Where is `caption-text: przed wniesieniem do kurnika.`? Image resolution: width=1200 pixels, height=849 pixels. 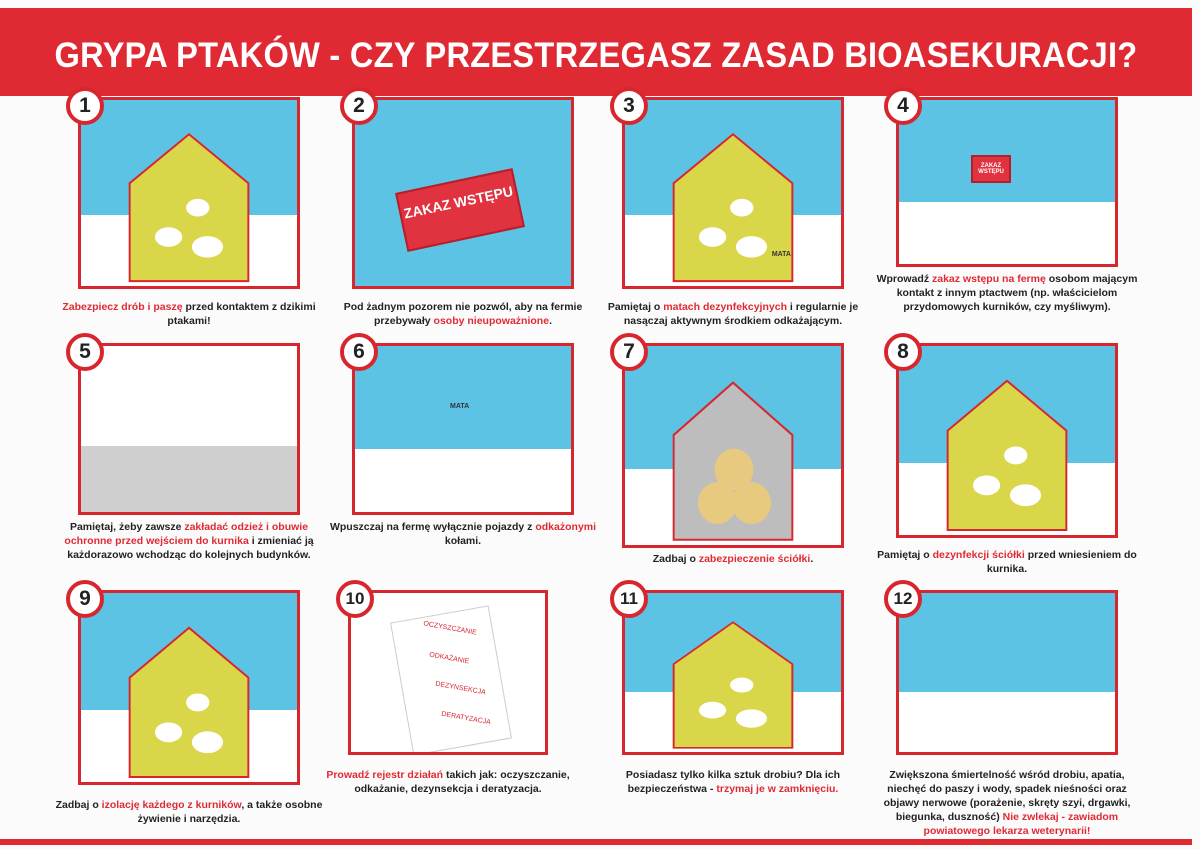
caption-text: przed wniesieniem do kurnika. is located at coordinates (1061, 562).